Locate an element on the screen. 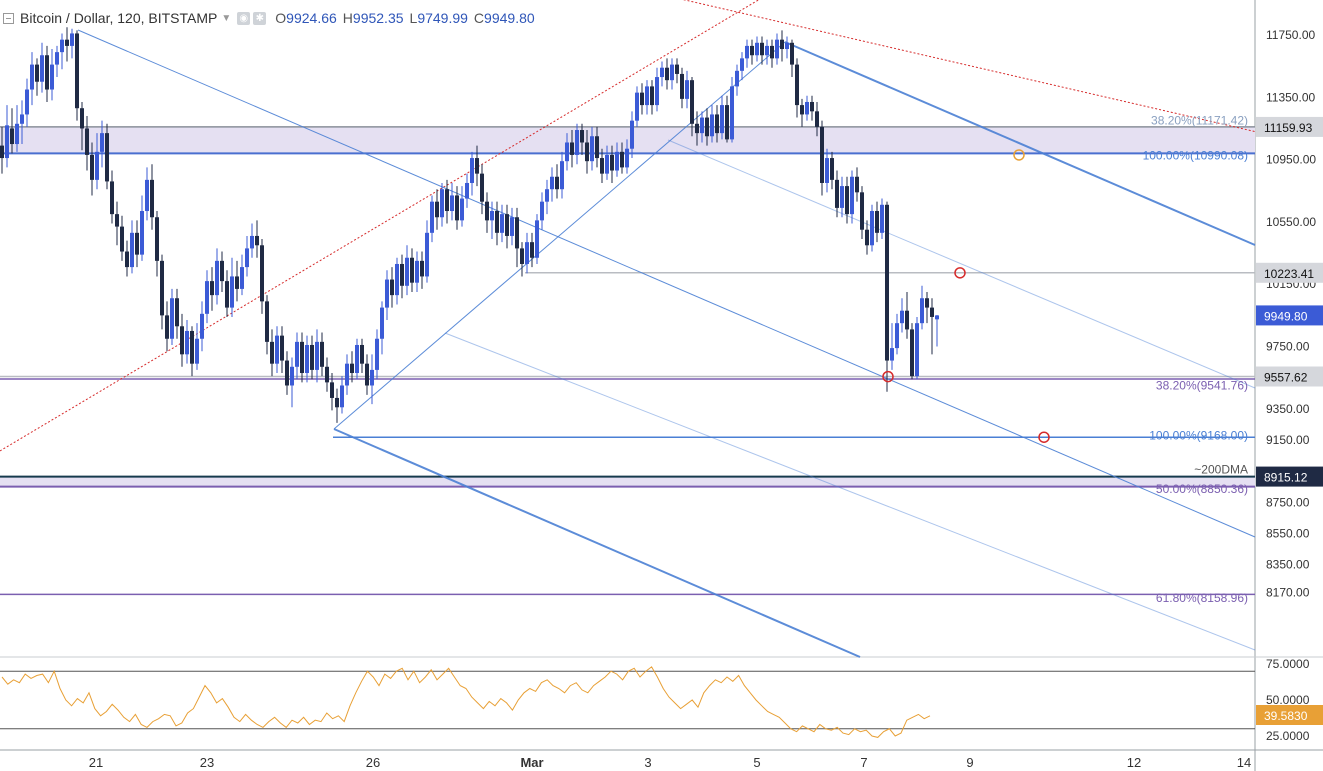  level-annotation: 50.00%(8850.36) is located at coordinates (1202, 489).